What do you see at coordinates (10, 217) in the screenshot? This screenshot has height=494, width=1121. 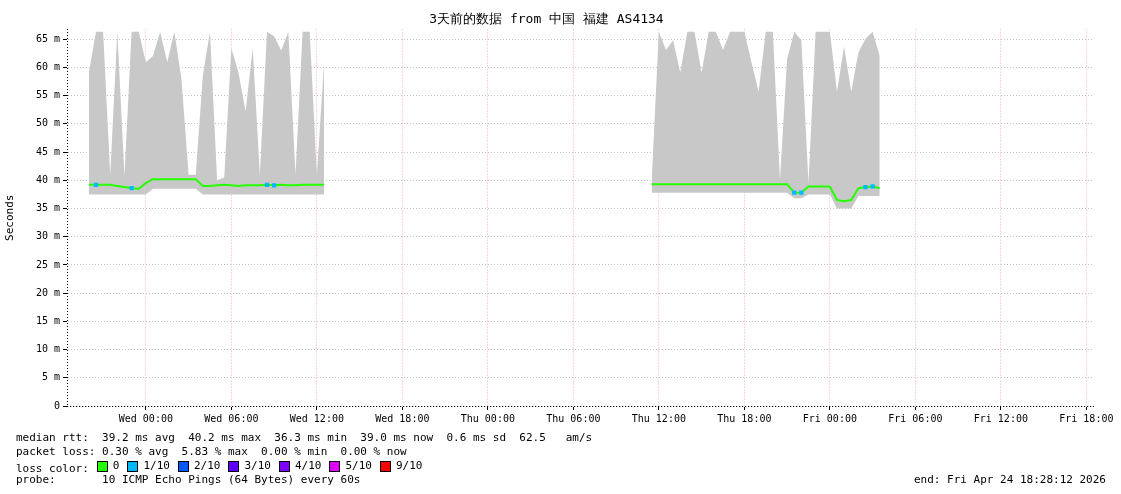 I see `y-axis-title: Seconds` at bounding box center [10, 217].